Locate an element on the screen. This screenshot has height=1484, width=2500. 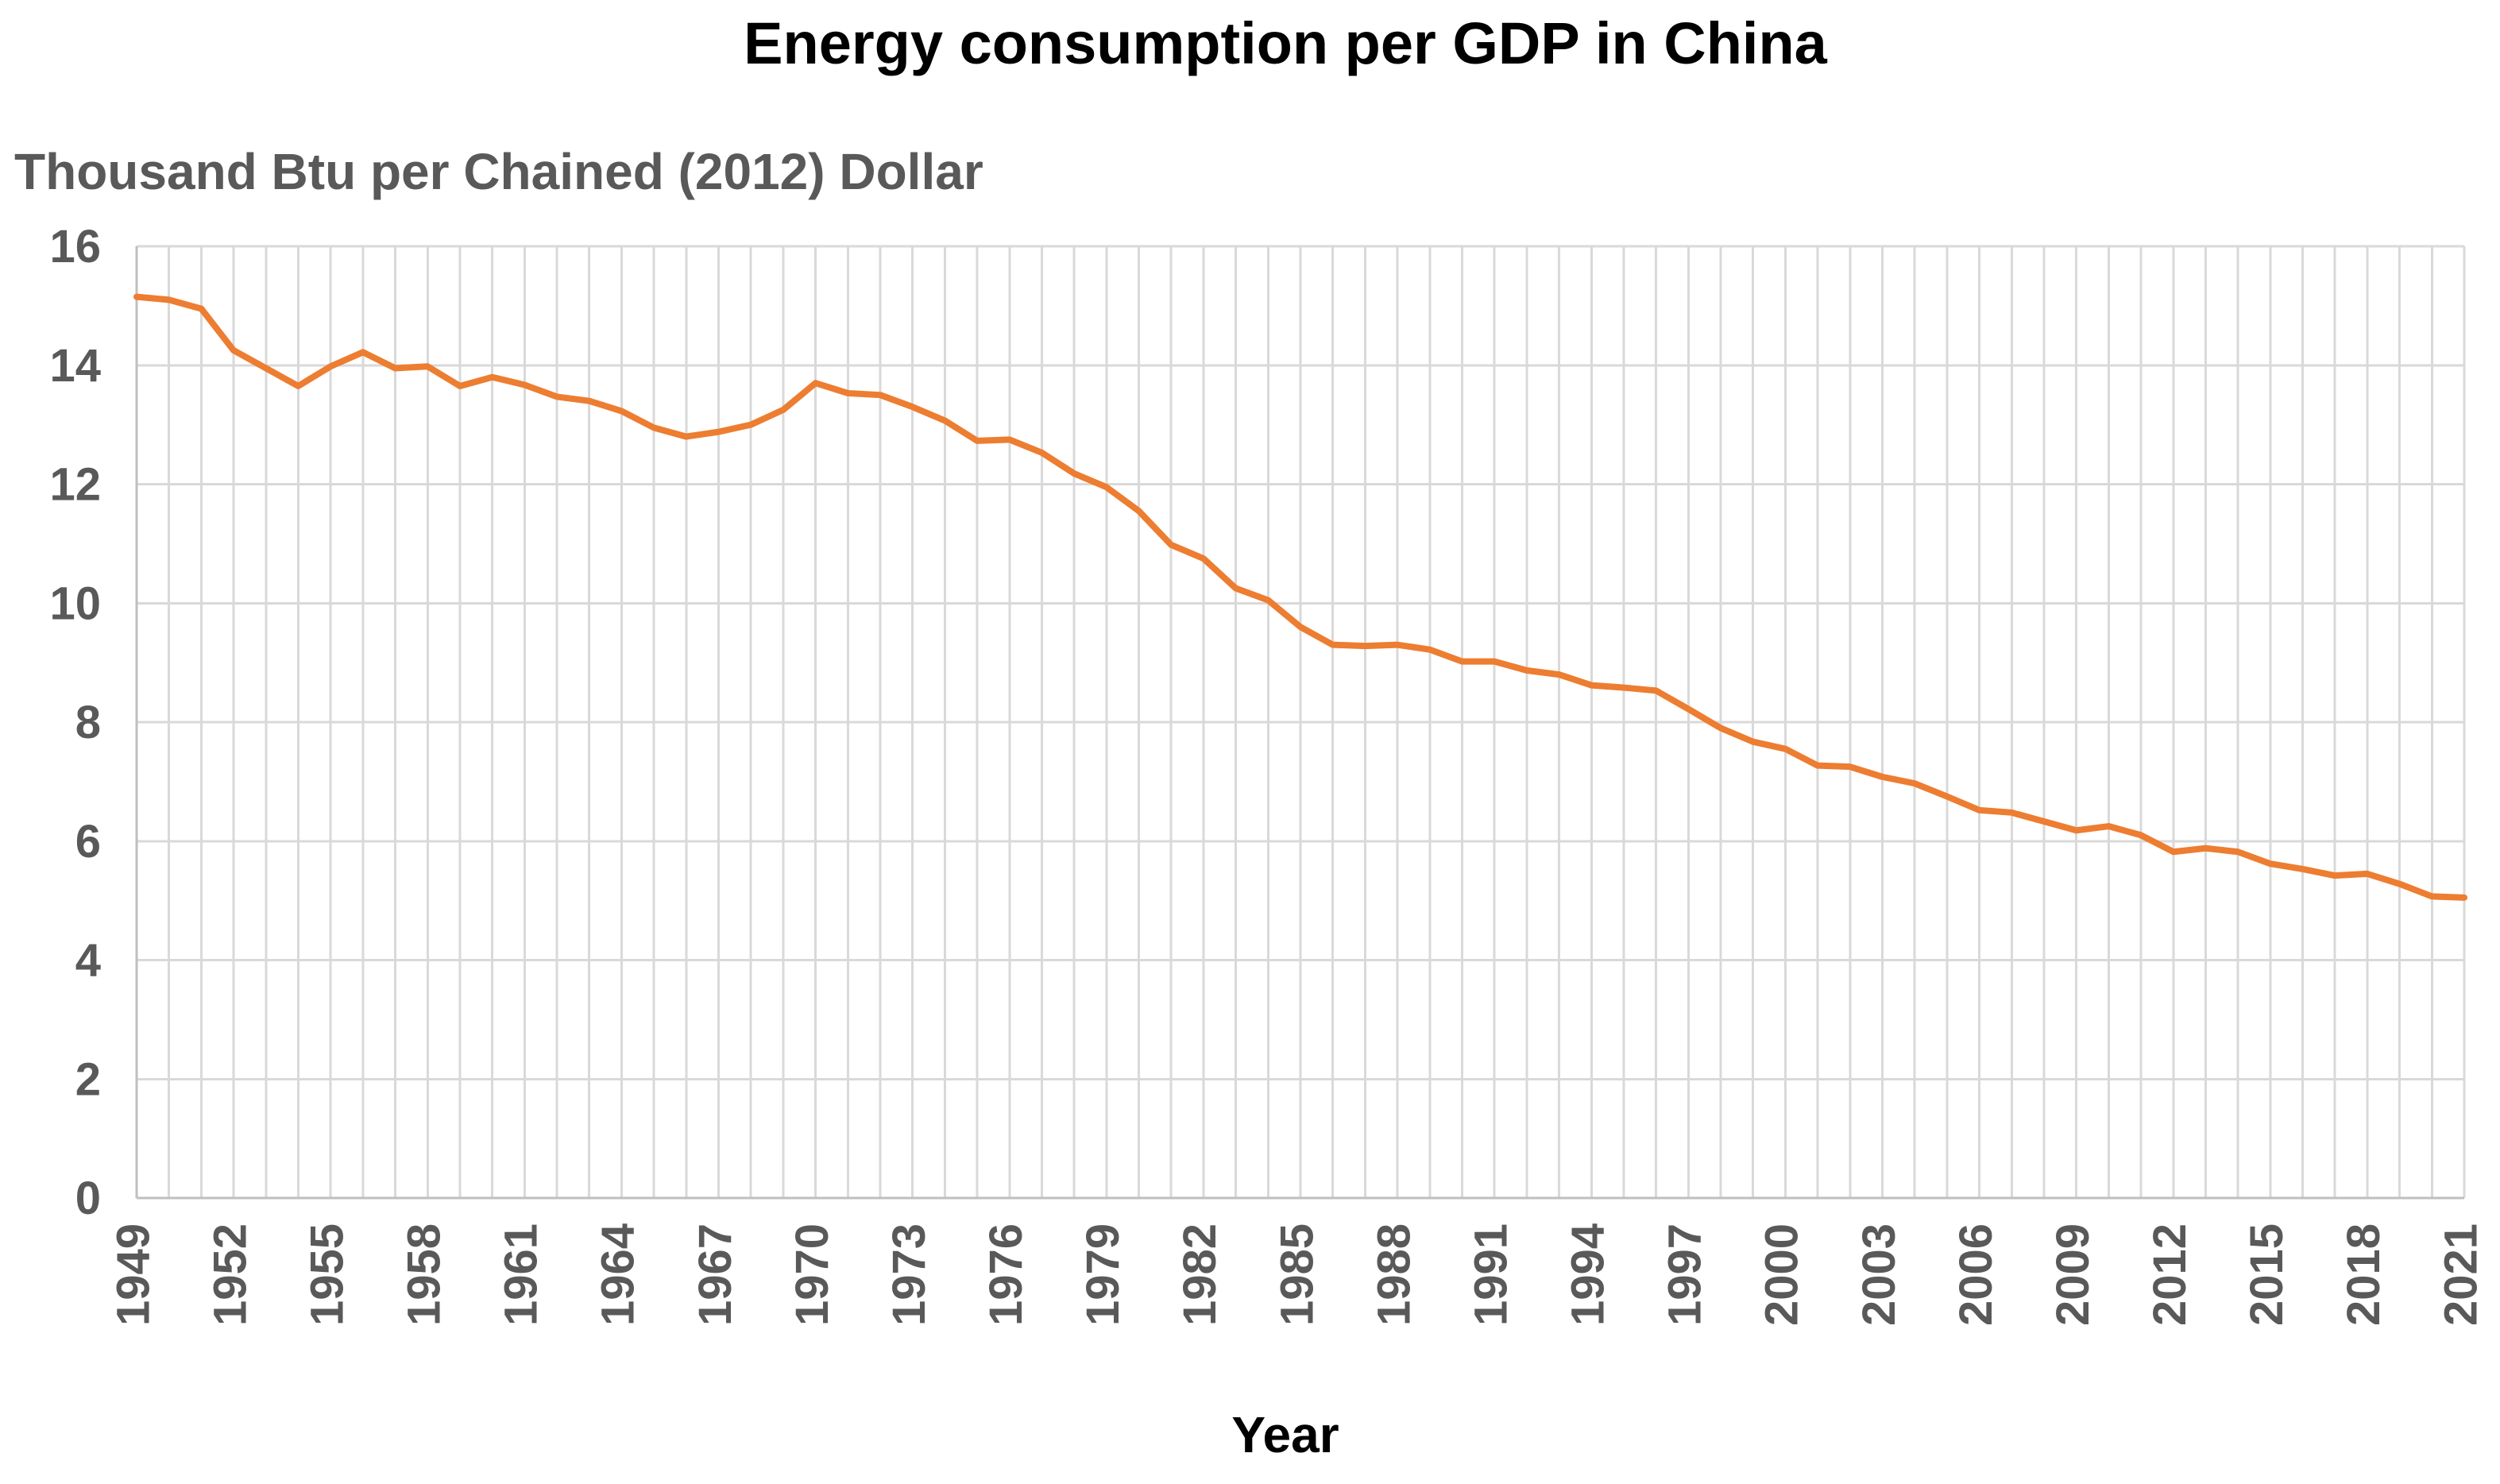
x-tick-label: 2021 is located at coordinates (2460, 1274).